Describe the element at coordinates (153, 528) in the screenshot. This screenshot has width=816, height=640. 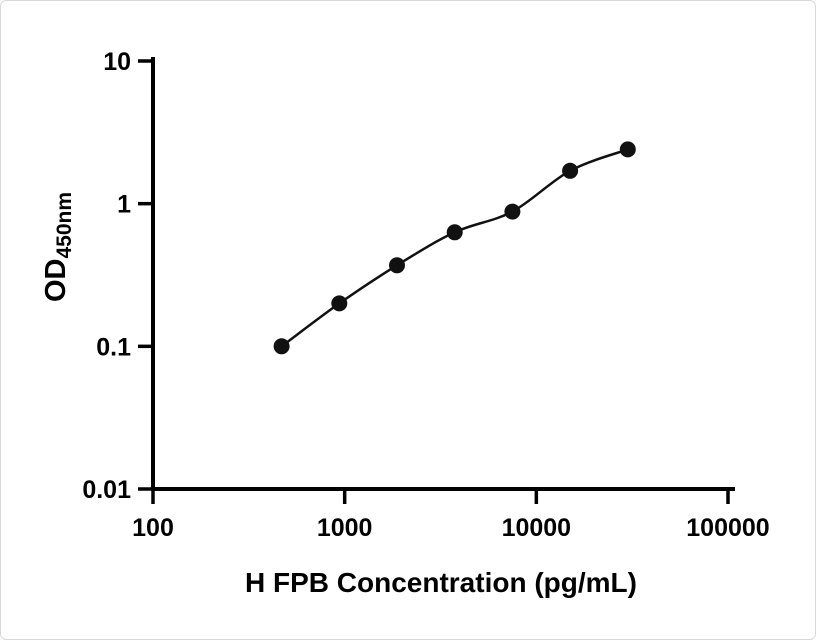
I see `x-tick-label: 100` at that location.